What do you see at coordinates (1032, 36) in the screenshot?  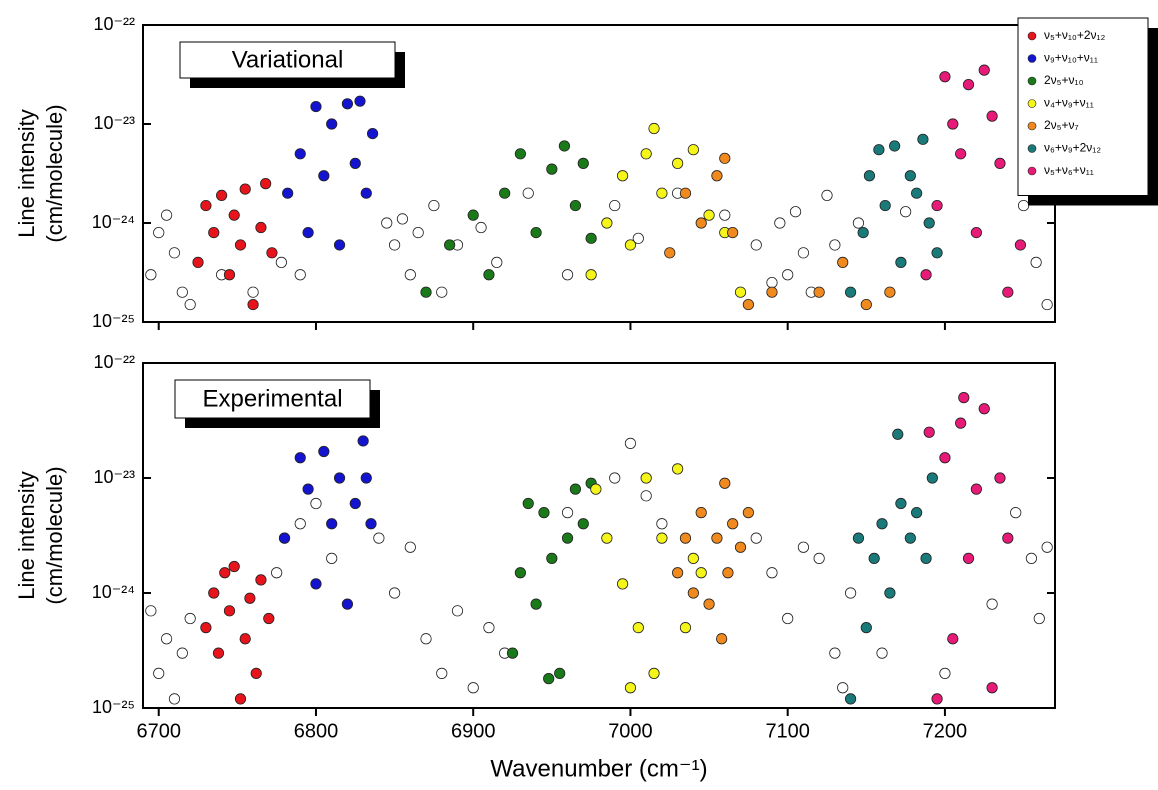 I see `legend-marker` at bounding box center [1032, 36].